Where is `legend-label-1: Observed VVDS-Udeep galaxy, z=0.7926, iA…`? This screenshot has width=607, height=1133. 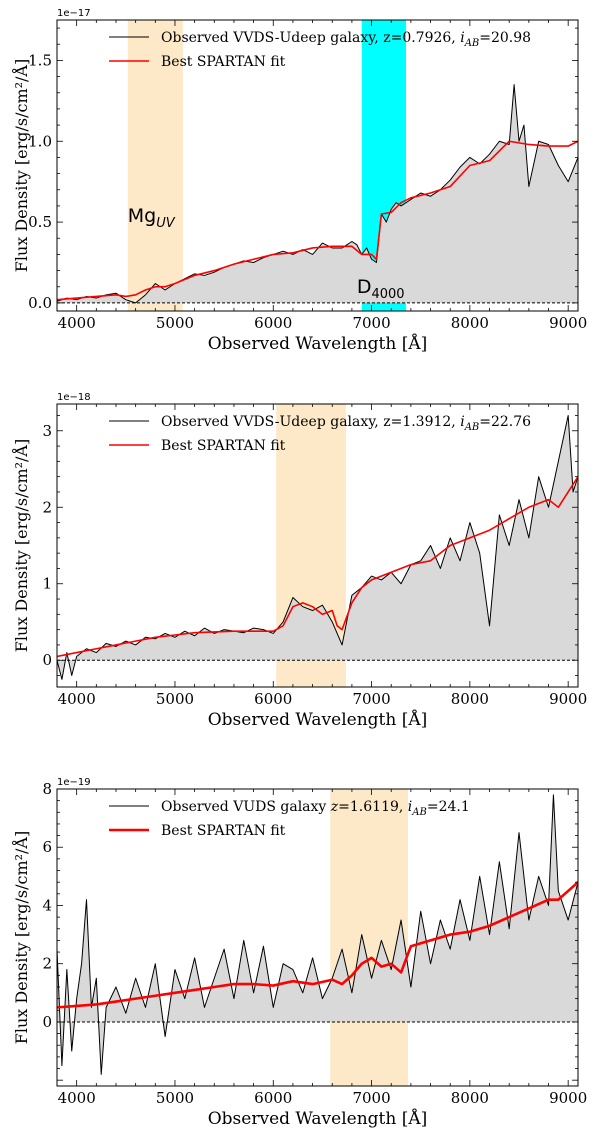
legend-label-1: Observed VVDS-Udeep galaxy, z=0.7926, iA… is located at coordinates (346, 39).